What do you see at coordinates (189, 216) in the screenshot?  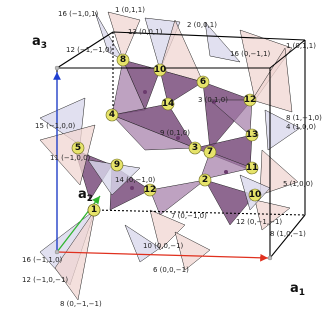 I see `svg-text: 7 (0,−1,0)` at bounding box center [189, 216].